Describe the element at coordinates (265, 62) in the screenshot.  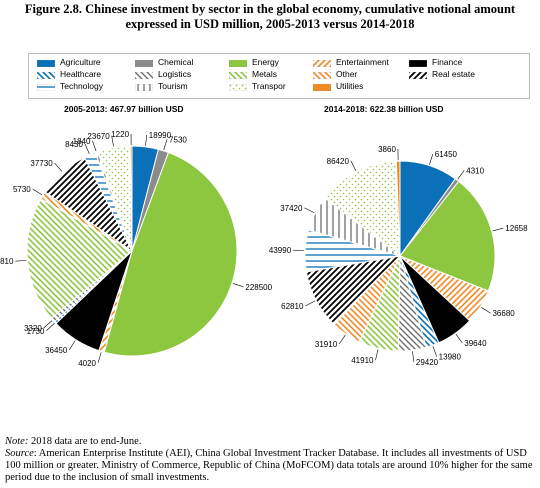
I see `legend-label: Energy` at that location.